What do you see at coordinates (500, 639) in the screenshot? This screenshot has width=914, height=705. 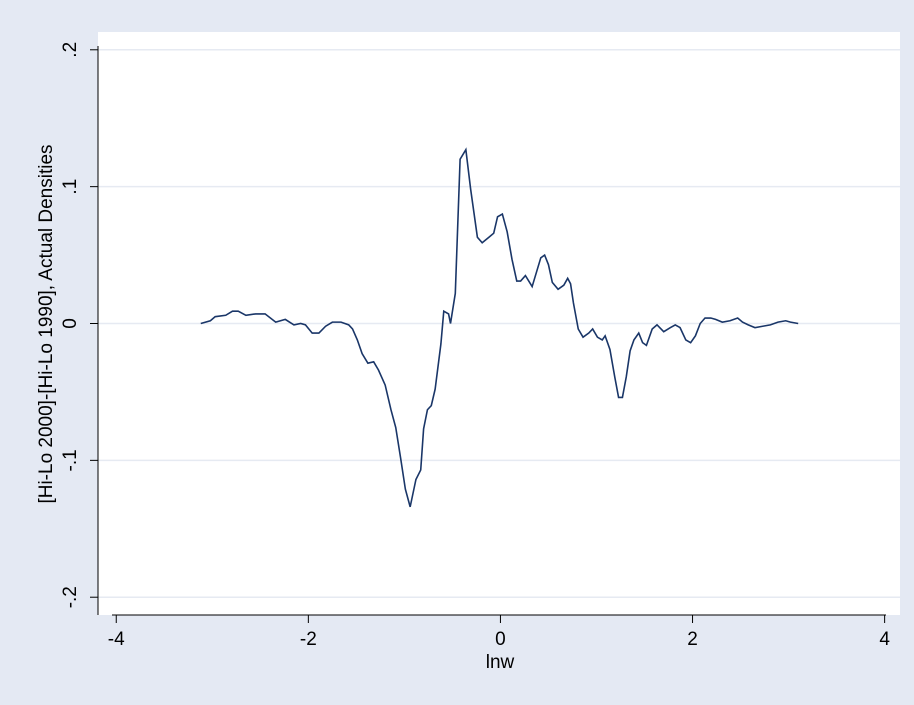 I see `x-tick-label: 0` at bounding box center [500, 639].